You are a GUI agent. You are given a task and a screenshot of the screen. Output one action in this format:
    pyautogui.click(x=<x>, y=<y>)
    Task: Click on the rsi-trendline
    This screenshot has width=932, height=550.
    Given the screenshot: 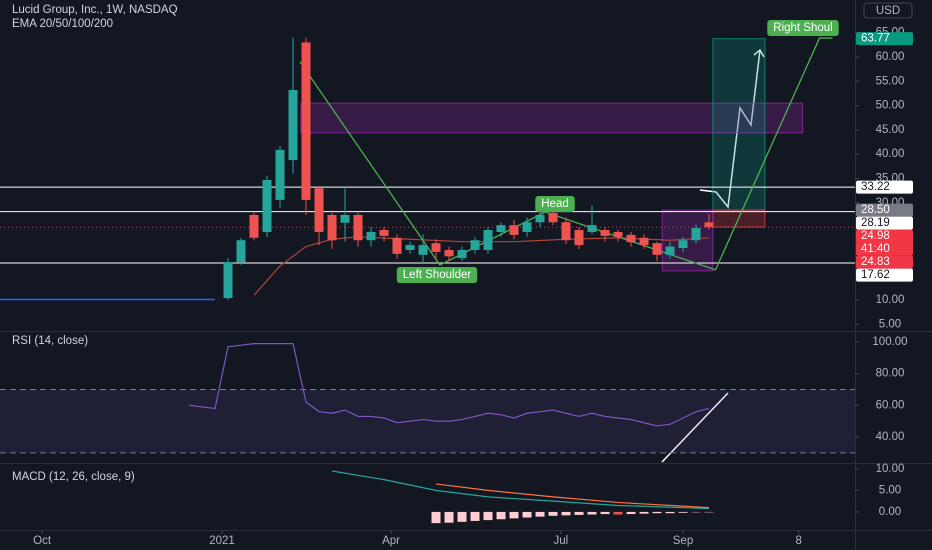 What is the action you would take?
    pyautogui.click(x=695, y=427)
    